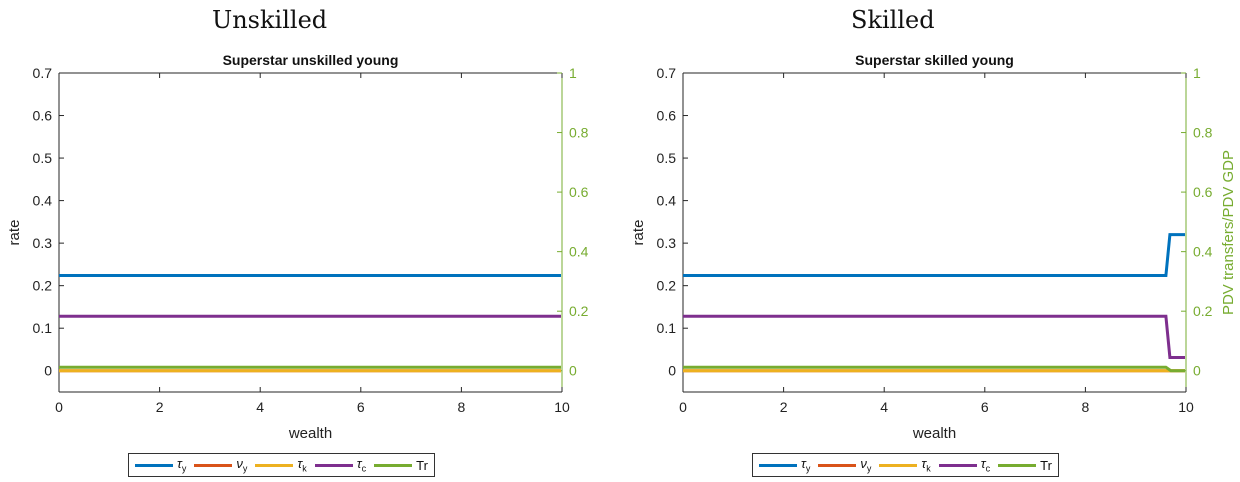 This screenshot has height=482, width=1240. I want to click on chart-title: Superstar unskilled young, so click(311, 60).